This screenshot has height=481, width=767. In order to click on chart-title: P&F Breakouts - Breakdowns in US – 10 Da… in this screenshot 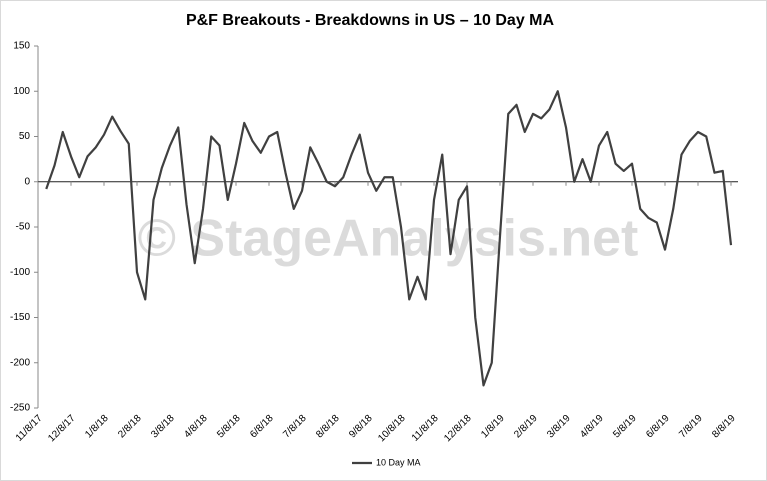, I will do `click(370, 20)`.